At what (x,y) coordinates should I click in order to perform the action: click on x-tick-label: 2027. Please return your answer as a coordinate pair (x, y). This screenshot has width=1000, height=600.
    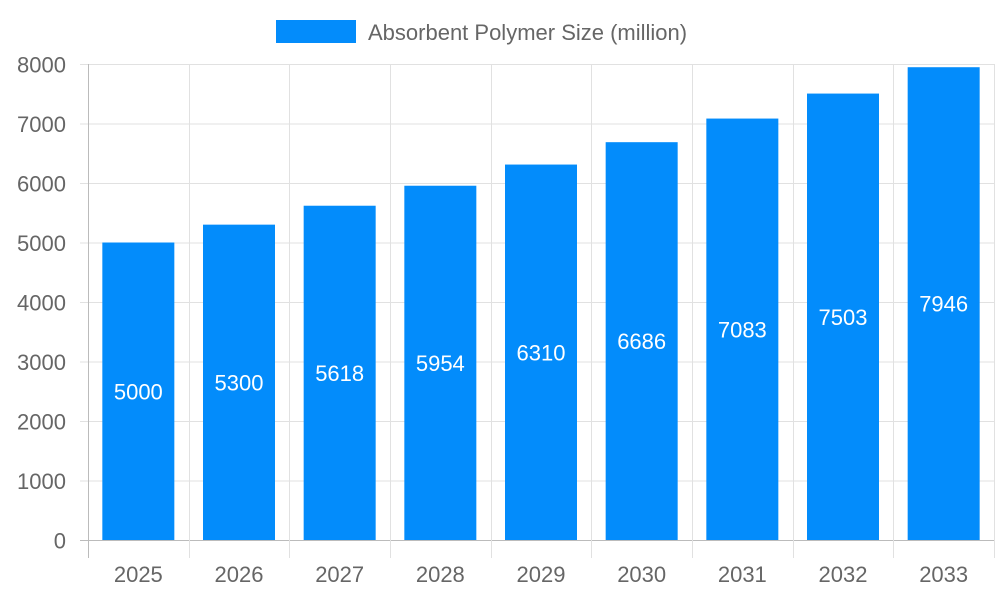
    Looking at the image, I should click on (339, 574).